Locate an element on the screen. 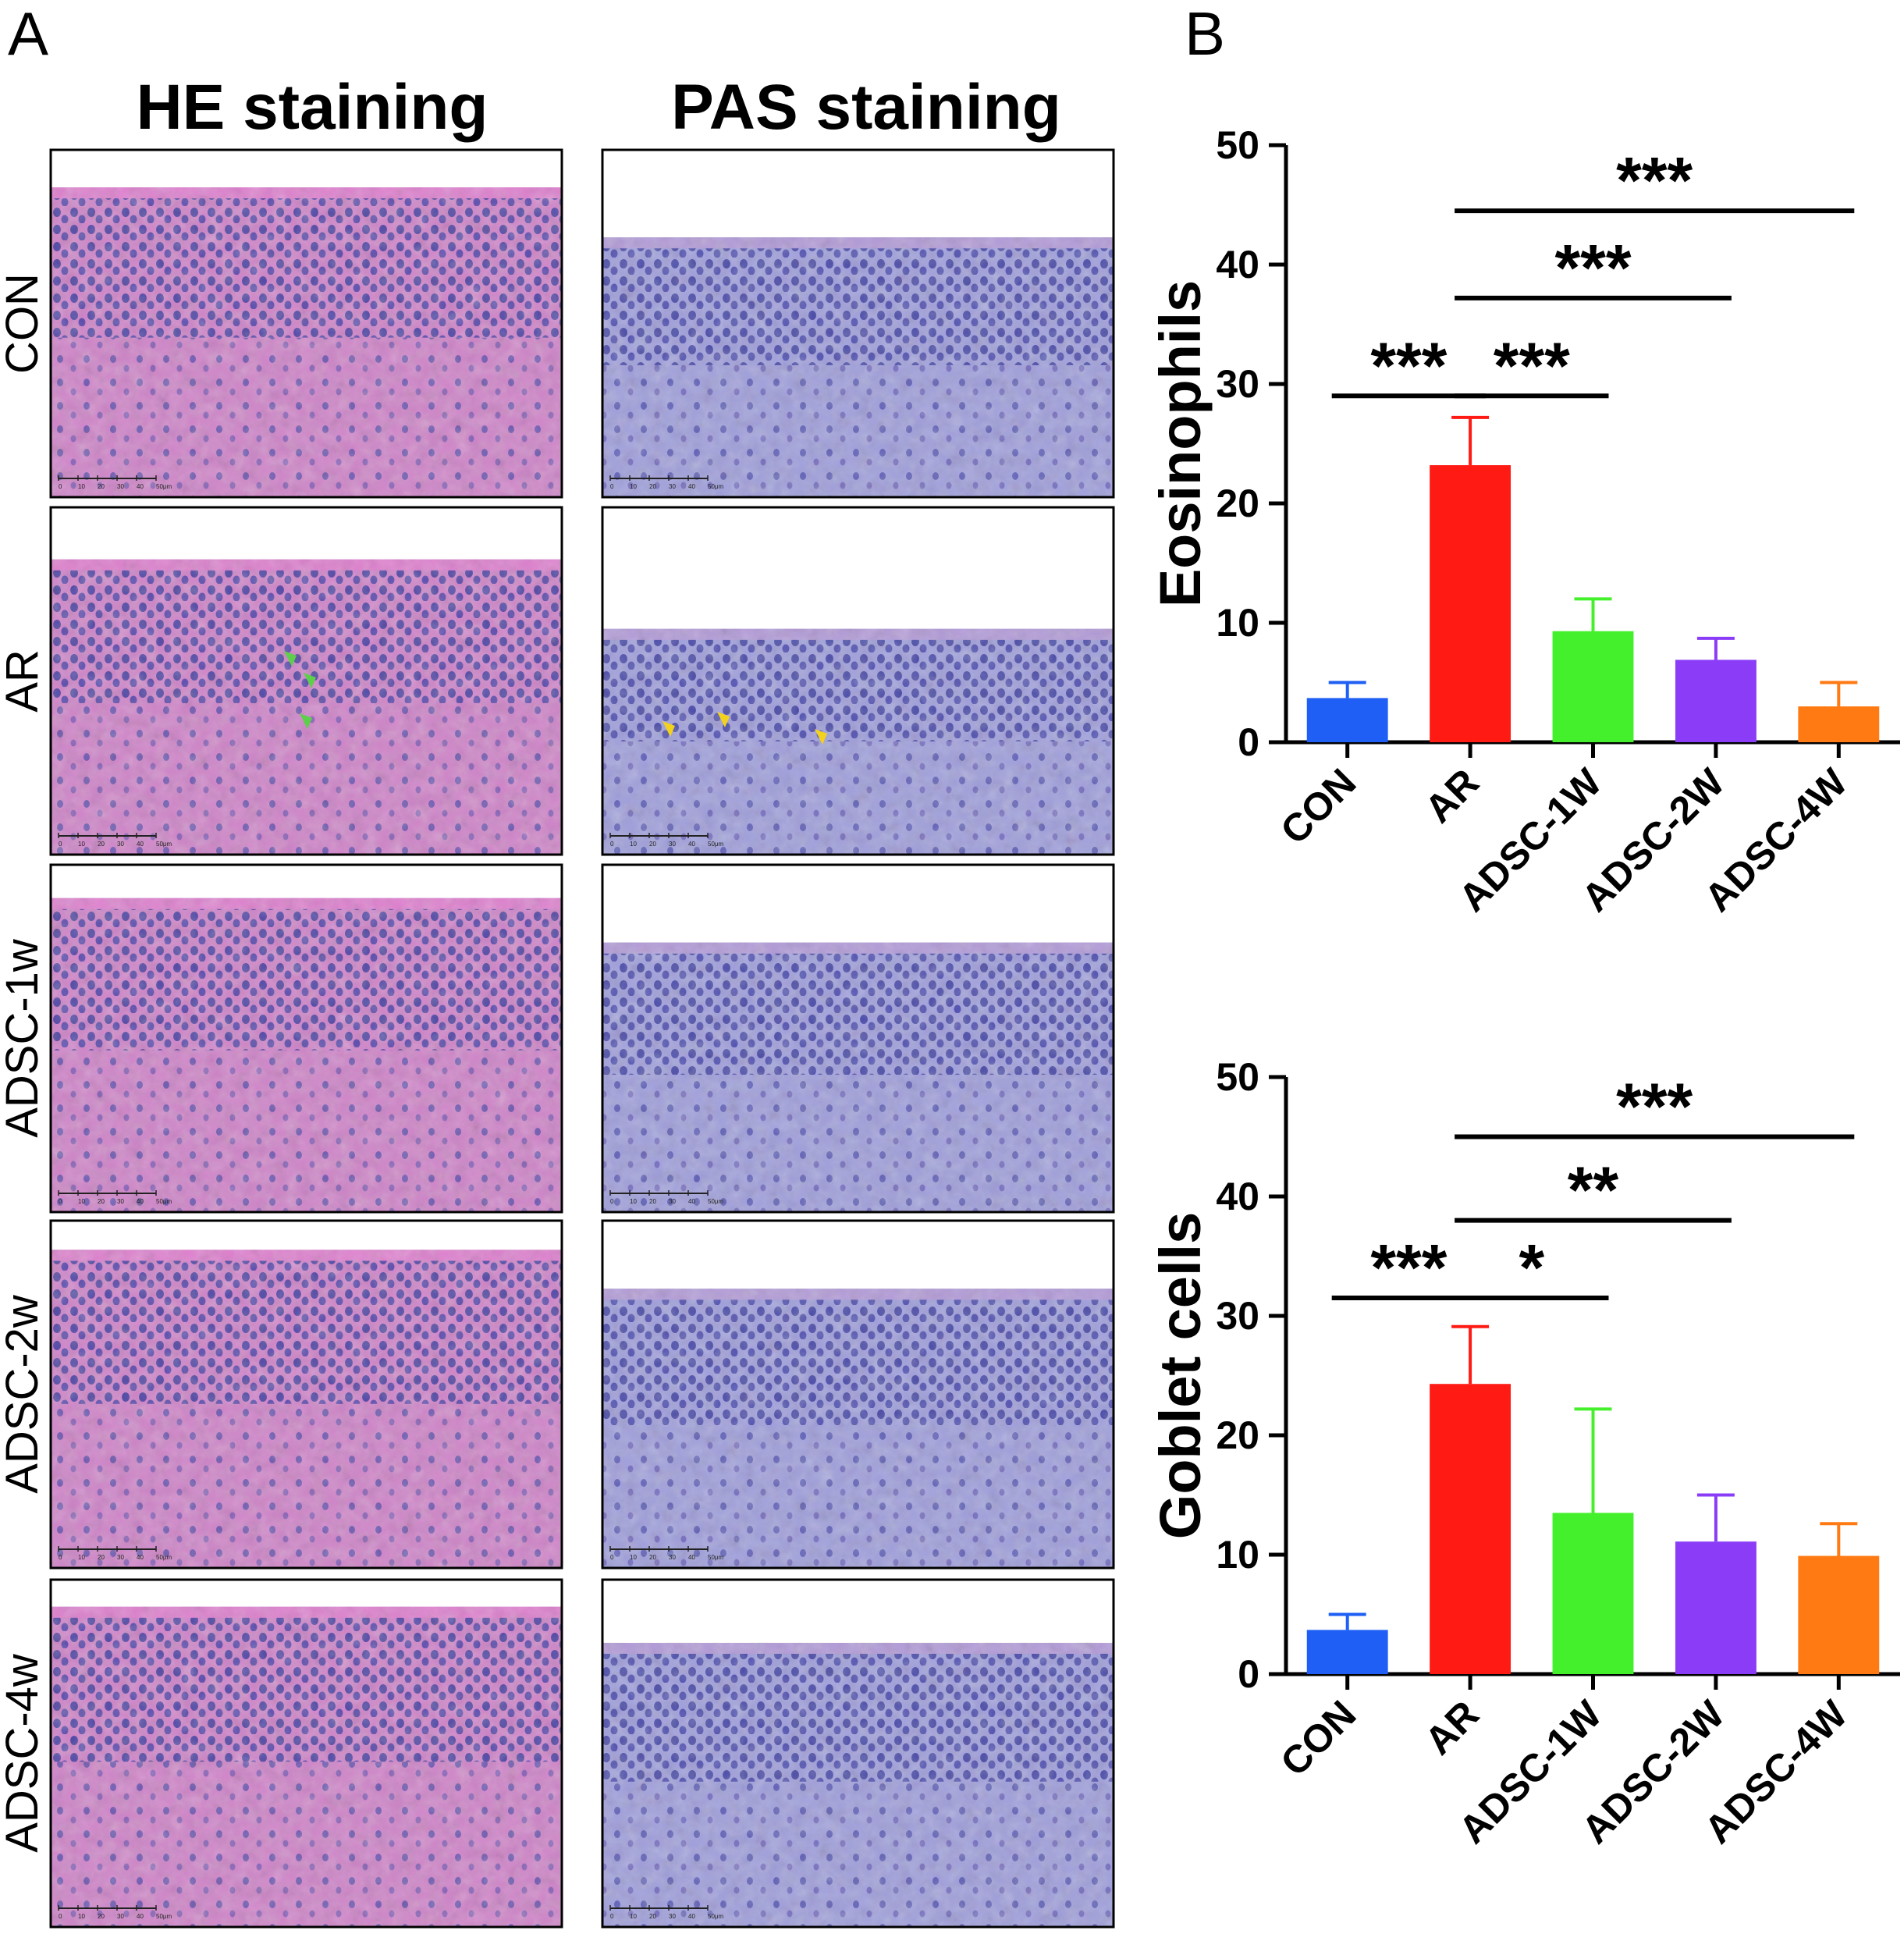  row-label-adsc-4w: ADSC-4w is located at coordinates (24, 1753).